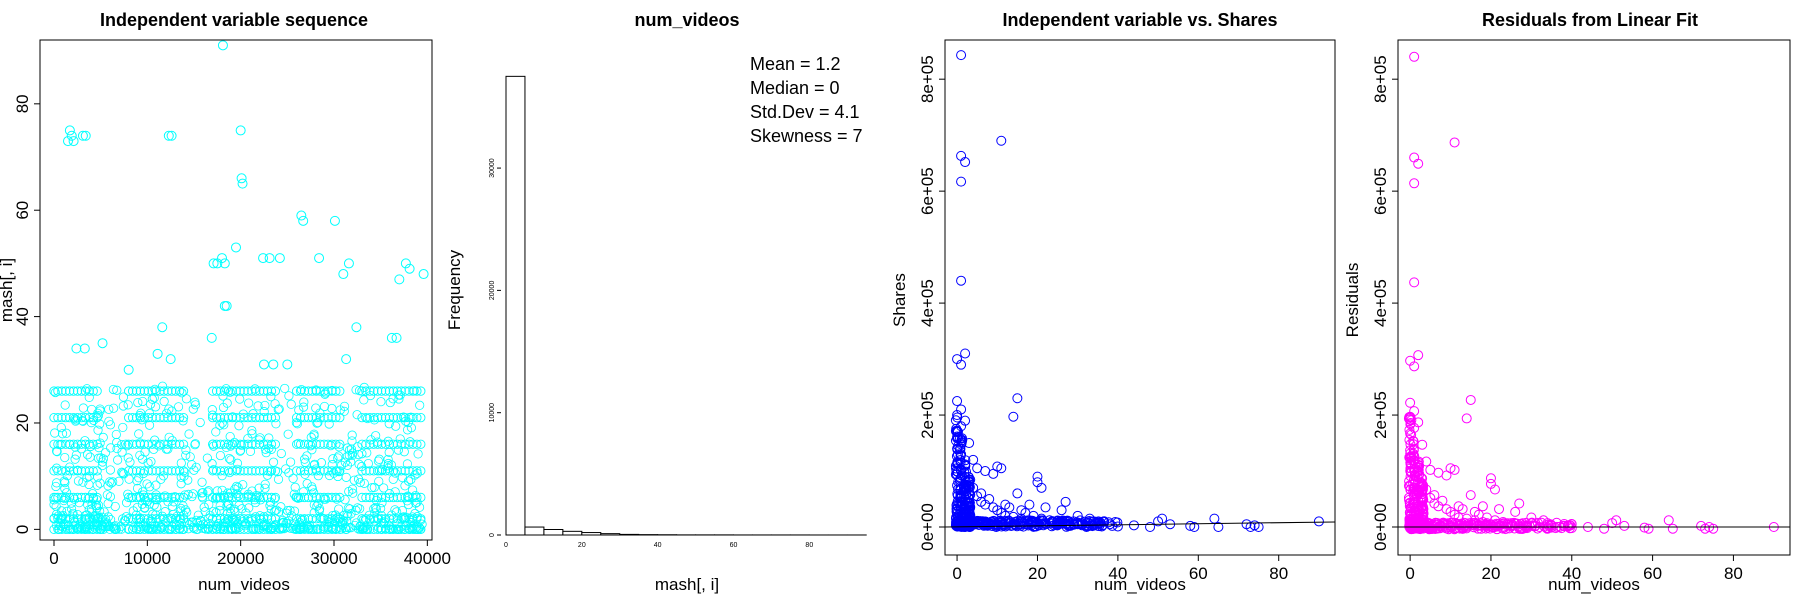 This screenshot has width=1800, height=600. What do you see at coordinates (582, 545) in the screenshot?
I see `x-tick-label: 20` at bounding box center [582, 545].